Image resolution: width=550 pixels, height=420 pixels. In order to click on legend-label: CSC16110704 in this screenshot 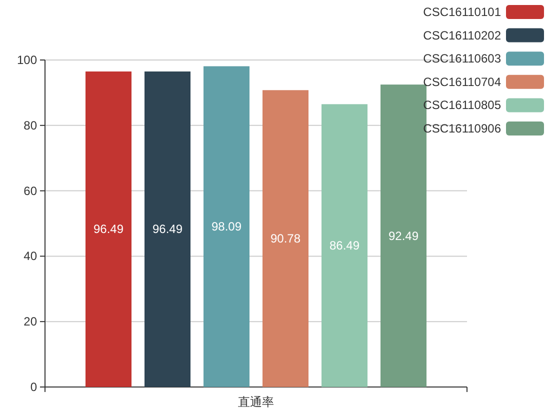, I will do `click(462, 81)`.